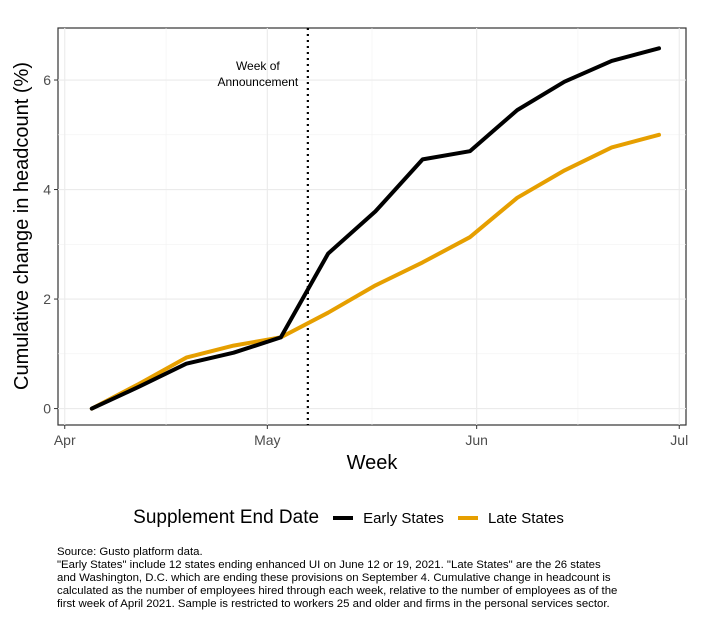  Describe the element at coordinates (343, 518) in the screenshot. I see `legend-swatch-early-states` at that location.